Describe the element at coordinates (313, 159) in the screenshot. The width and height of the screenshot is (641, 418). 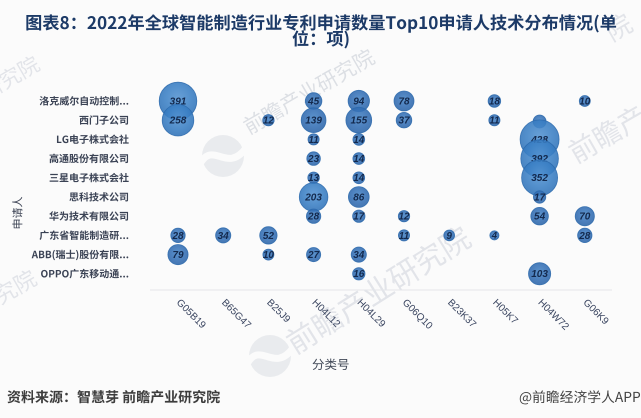
I see `svg-text: 23` at that location.